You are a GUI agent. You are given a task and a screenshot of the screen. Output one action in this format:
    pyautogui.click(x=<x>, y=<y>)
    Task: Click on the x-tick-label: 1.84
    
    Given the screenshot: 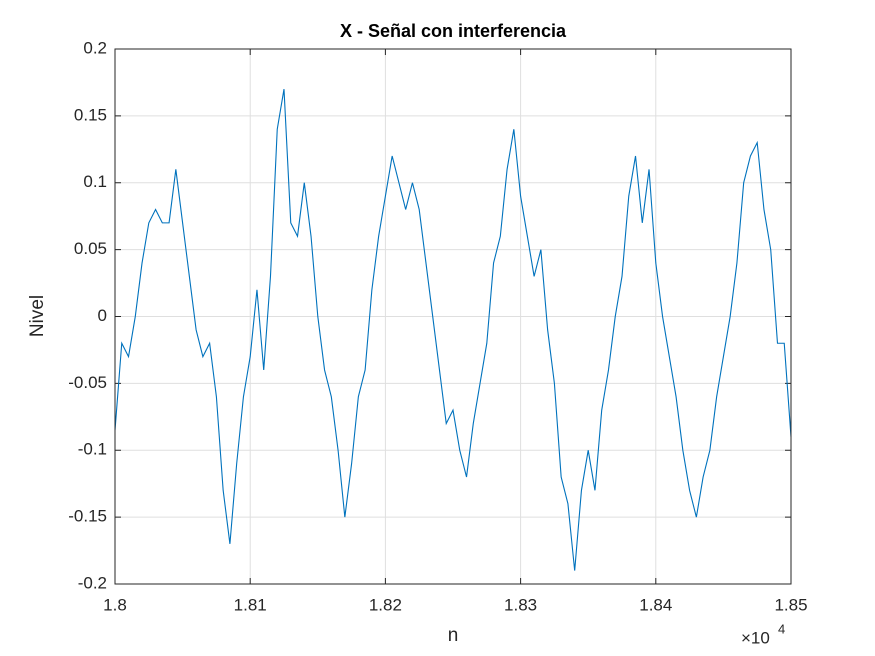 What is the action you would take?
    pyautogui.click(x=655, y=604)
    